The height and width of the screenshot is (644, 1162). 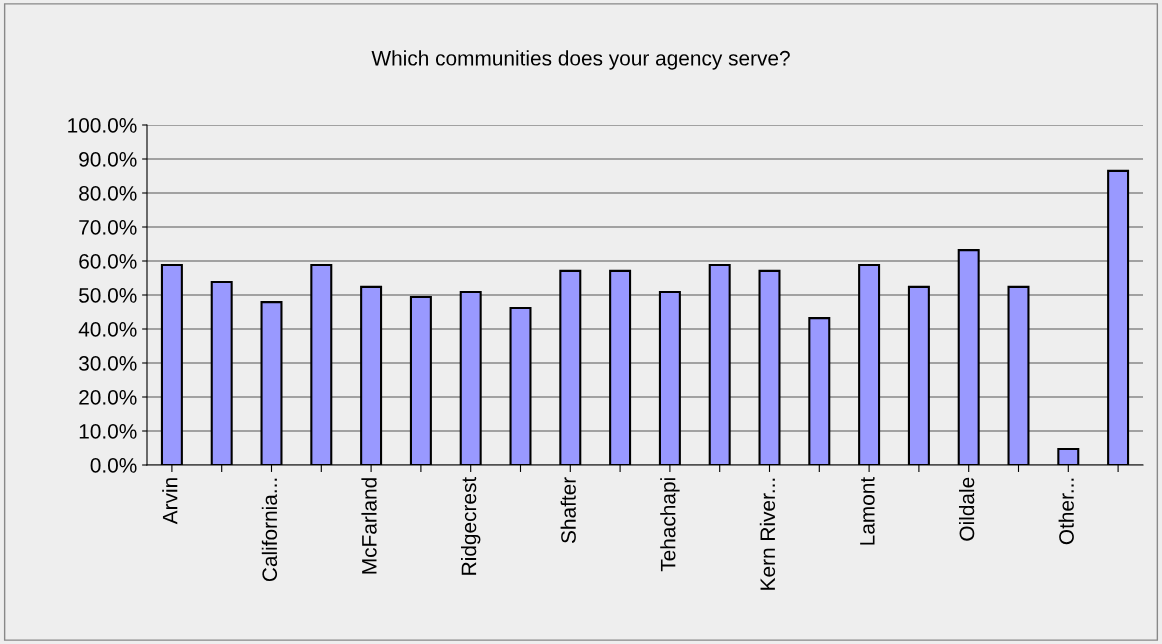 I want to click on y-tick-label: 100.0%, so click(x=102, y=125).